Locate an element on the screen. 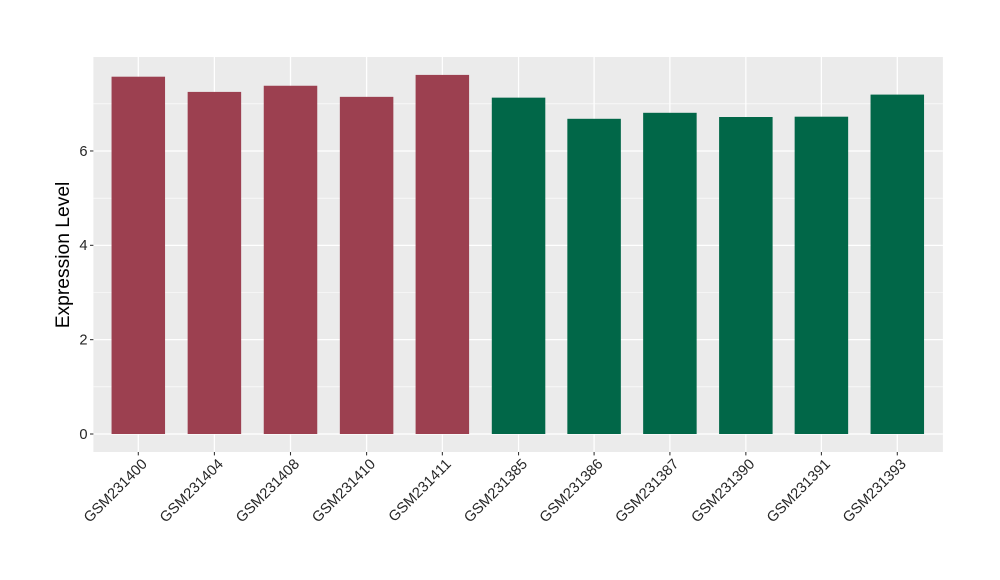 This screenshot has width=1000, height=580. svg-text: 6 is located at coordinates (83, 152).